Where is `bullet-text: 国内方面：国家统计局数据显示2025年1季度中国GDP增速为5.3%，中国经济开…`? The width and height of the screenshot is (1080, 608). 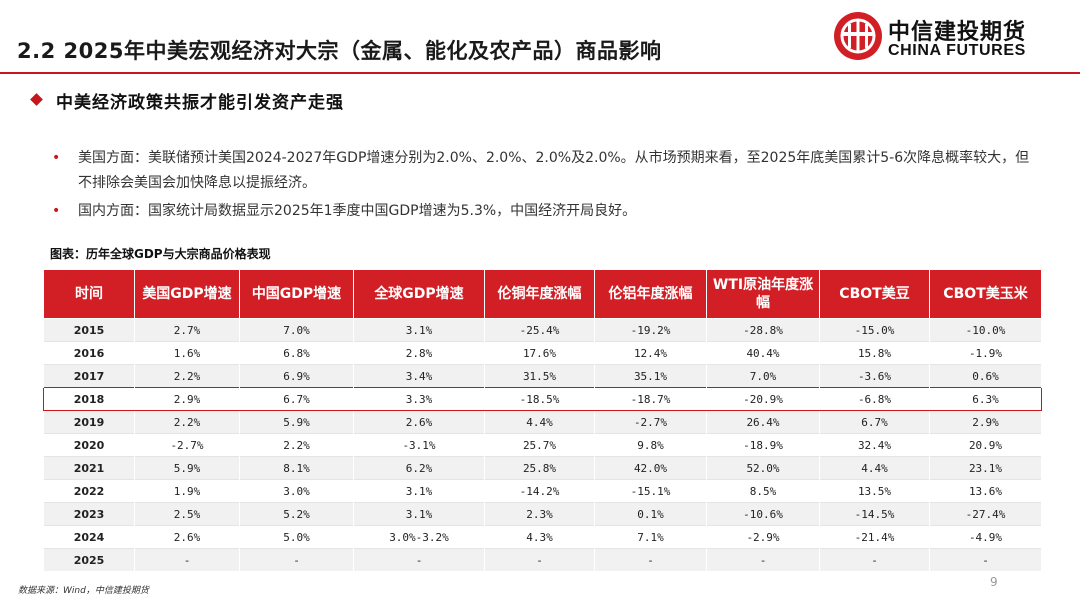 bullet-text: 国内方面：国家统计局数据显示2025年1季度中国GDP增速为5.3%，中国经济开… is located at coordinates (357, 211).